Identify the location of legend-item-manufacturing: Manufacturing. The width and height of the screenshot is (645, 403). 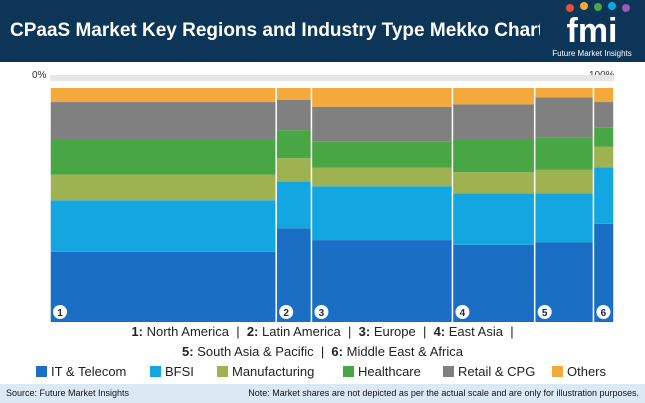
(265, 371).